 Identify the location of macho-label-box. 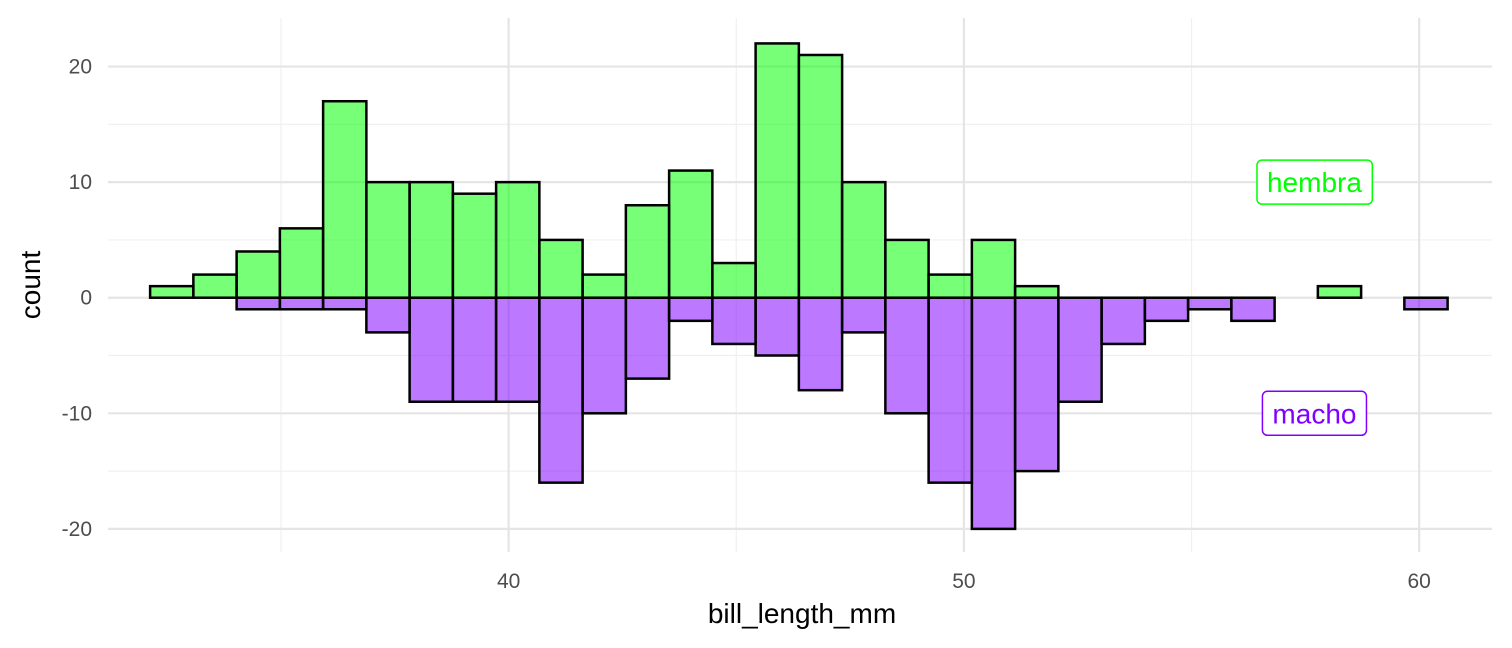
(1314, 413).